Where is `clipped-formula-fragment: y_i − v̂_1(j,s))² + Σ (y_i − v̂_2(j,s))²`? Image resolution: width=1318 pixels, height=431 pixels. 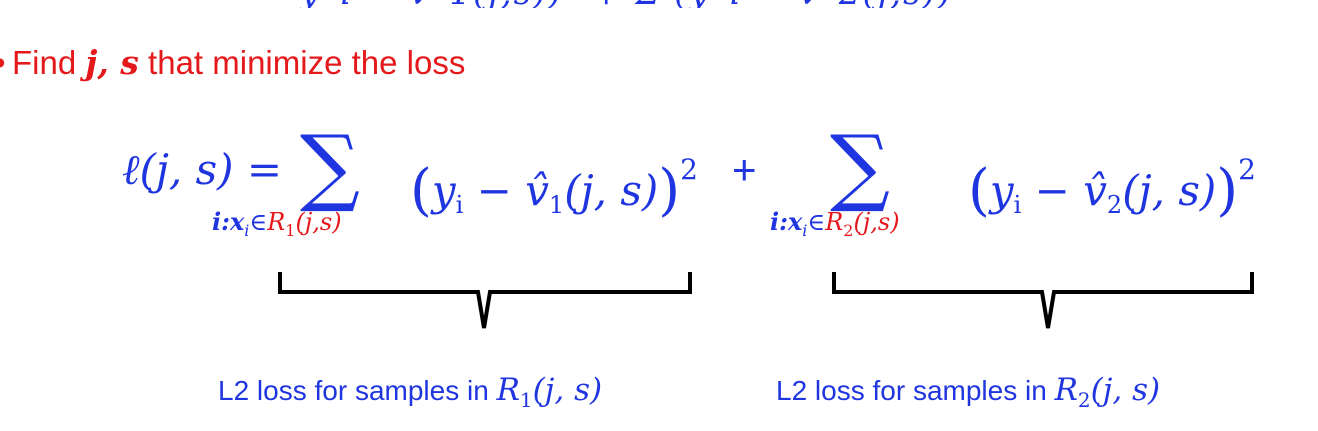 clipped-formula-fragment: y_i − v̂_1(j,s))² + Σ (y_i − v̂_2(j,s))² is located at coordinates (650, 4).